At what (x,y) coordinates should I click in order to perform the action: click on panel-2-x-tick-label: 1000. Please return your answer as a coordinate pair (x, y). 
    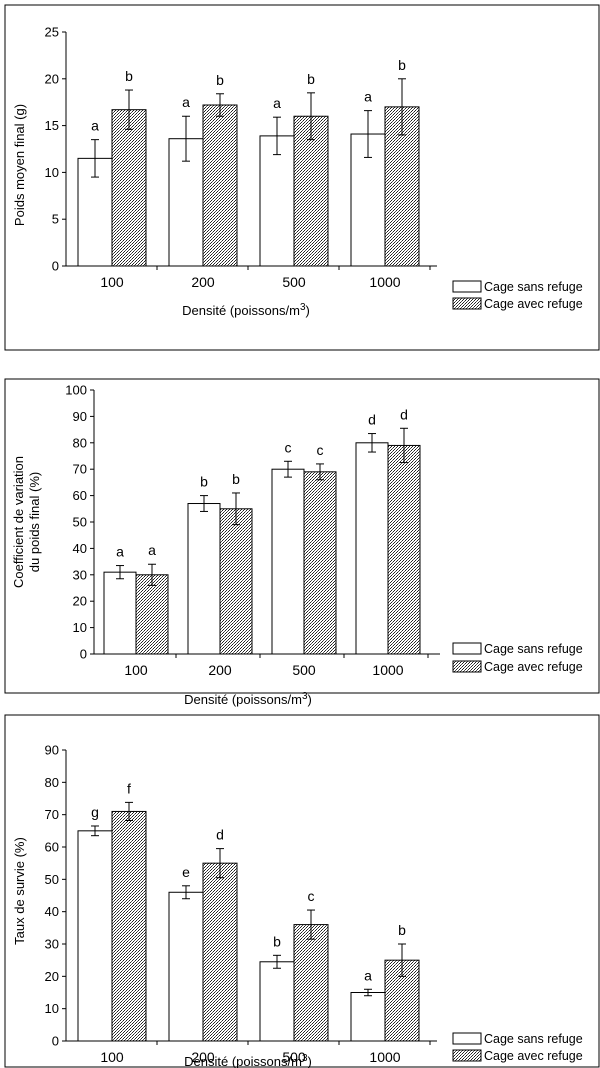
    Looking at the image, I should click on (387, 670).